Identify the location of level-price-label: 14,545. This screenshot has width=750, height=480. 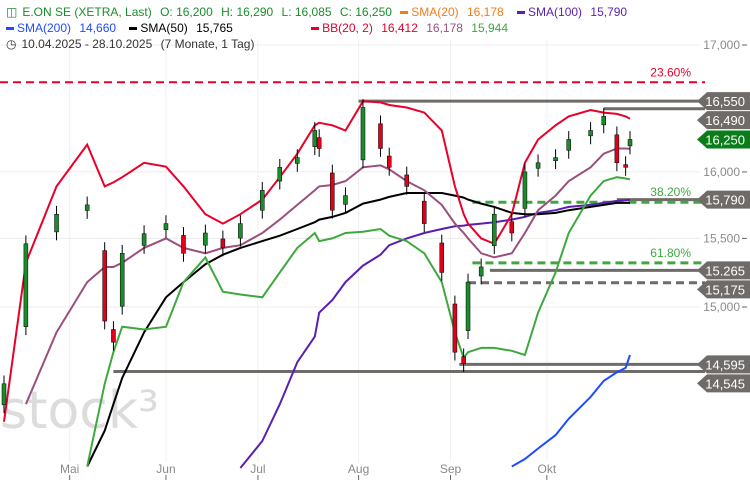
(725, 383).